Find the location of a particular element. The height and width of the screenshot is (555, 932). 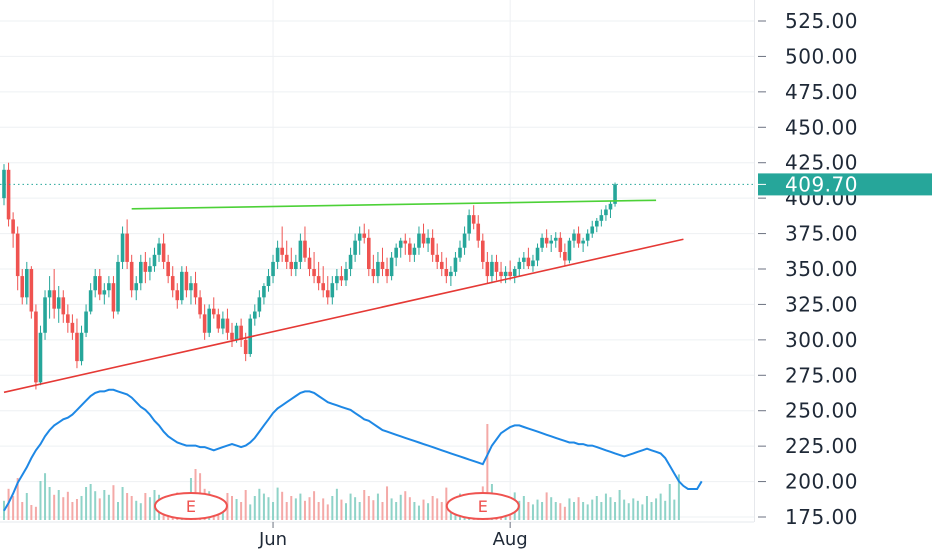

y-tick-label: 350.00 is located at coordinates (821, 269).